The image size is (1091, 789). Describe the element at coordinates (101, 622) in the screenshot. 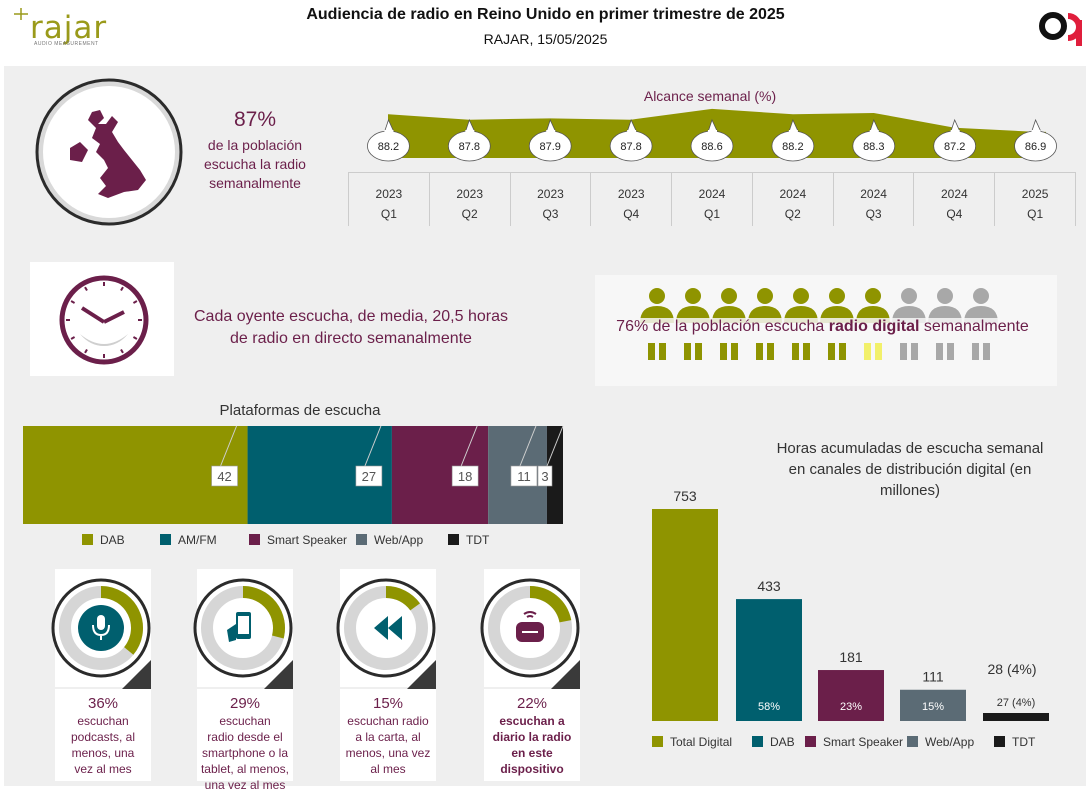

I see `mic-head` at that location.